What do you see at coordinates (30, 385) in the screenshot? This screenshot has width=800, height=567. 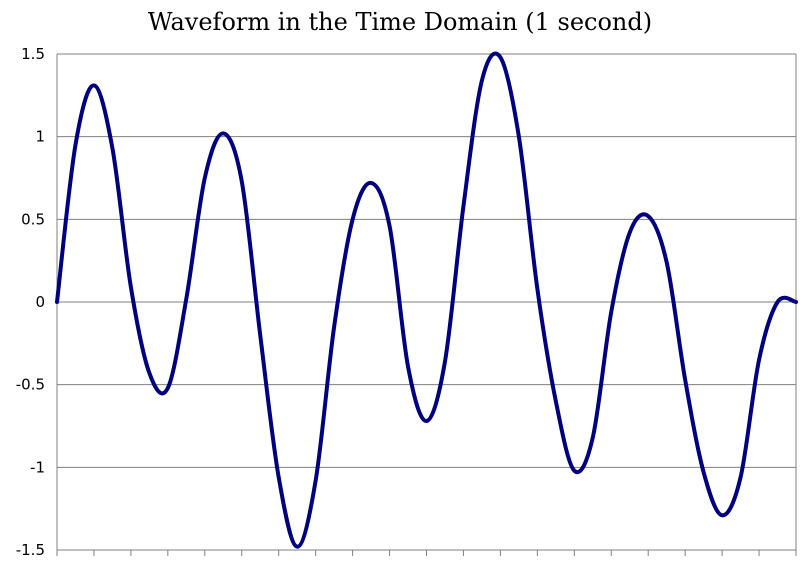 I see `y-tick-label: -0.5` at bounding box center [30, 385].